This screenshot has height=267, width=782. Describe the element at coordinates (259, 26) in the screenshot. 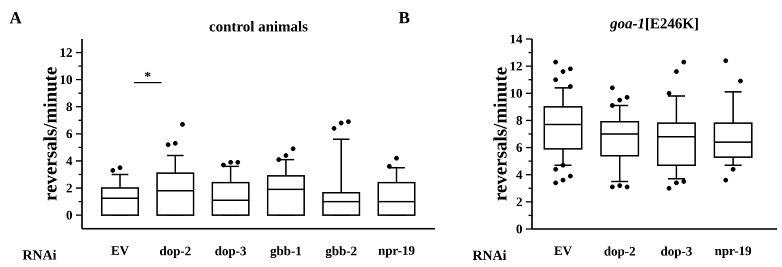

I see `chart-title: control animals` at that location.